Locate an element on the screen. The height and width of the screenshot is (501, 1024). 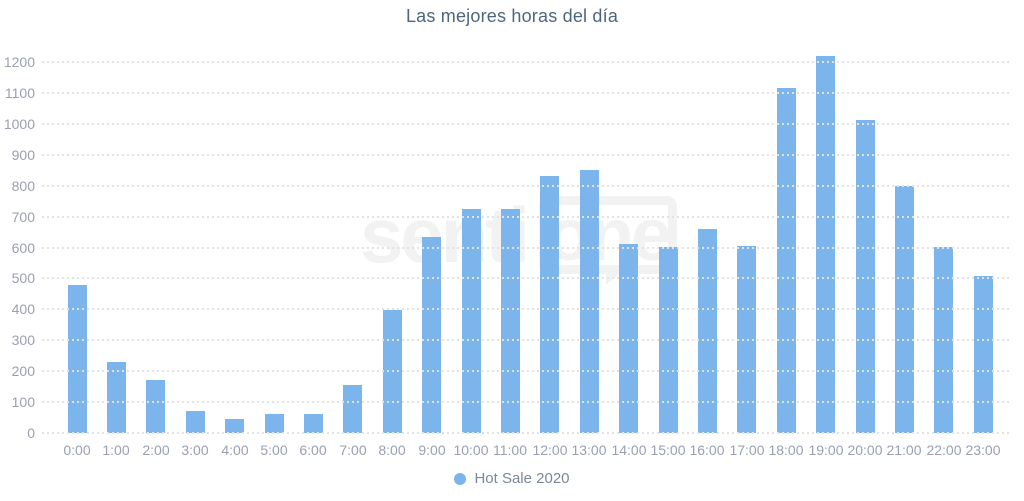
y-axis-label-700: 700 is located at coordinates (23, 217).